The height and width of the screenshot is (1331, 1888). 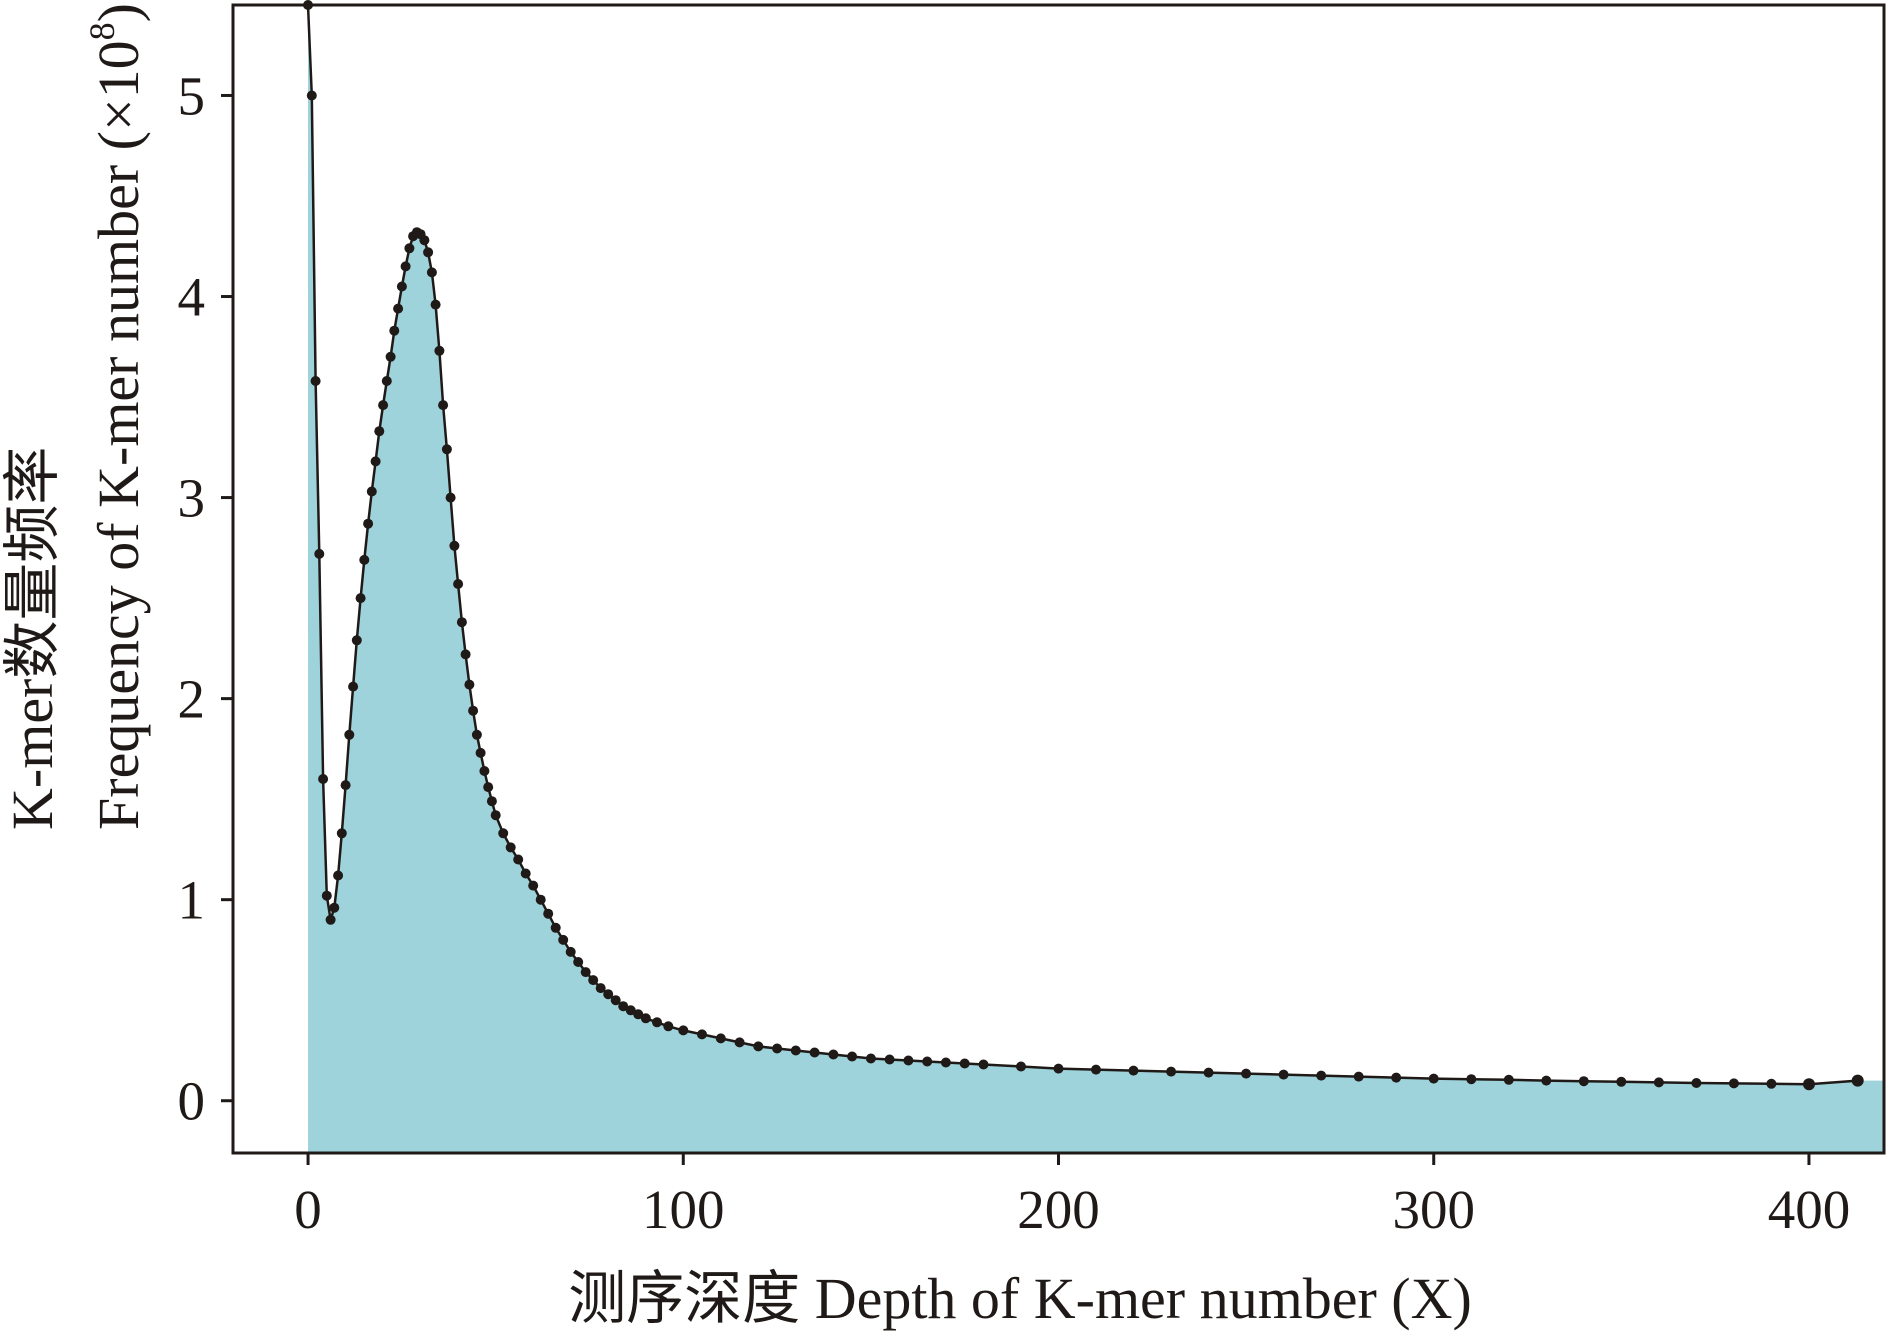 What do you see at coordinates (1433, 1209) in the screenshot?
I see `x-tick-label: 300` at bounding box center [1433, 1209].